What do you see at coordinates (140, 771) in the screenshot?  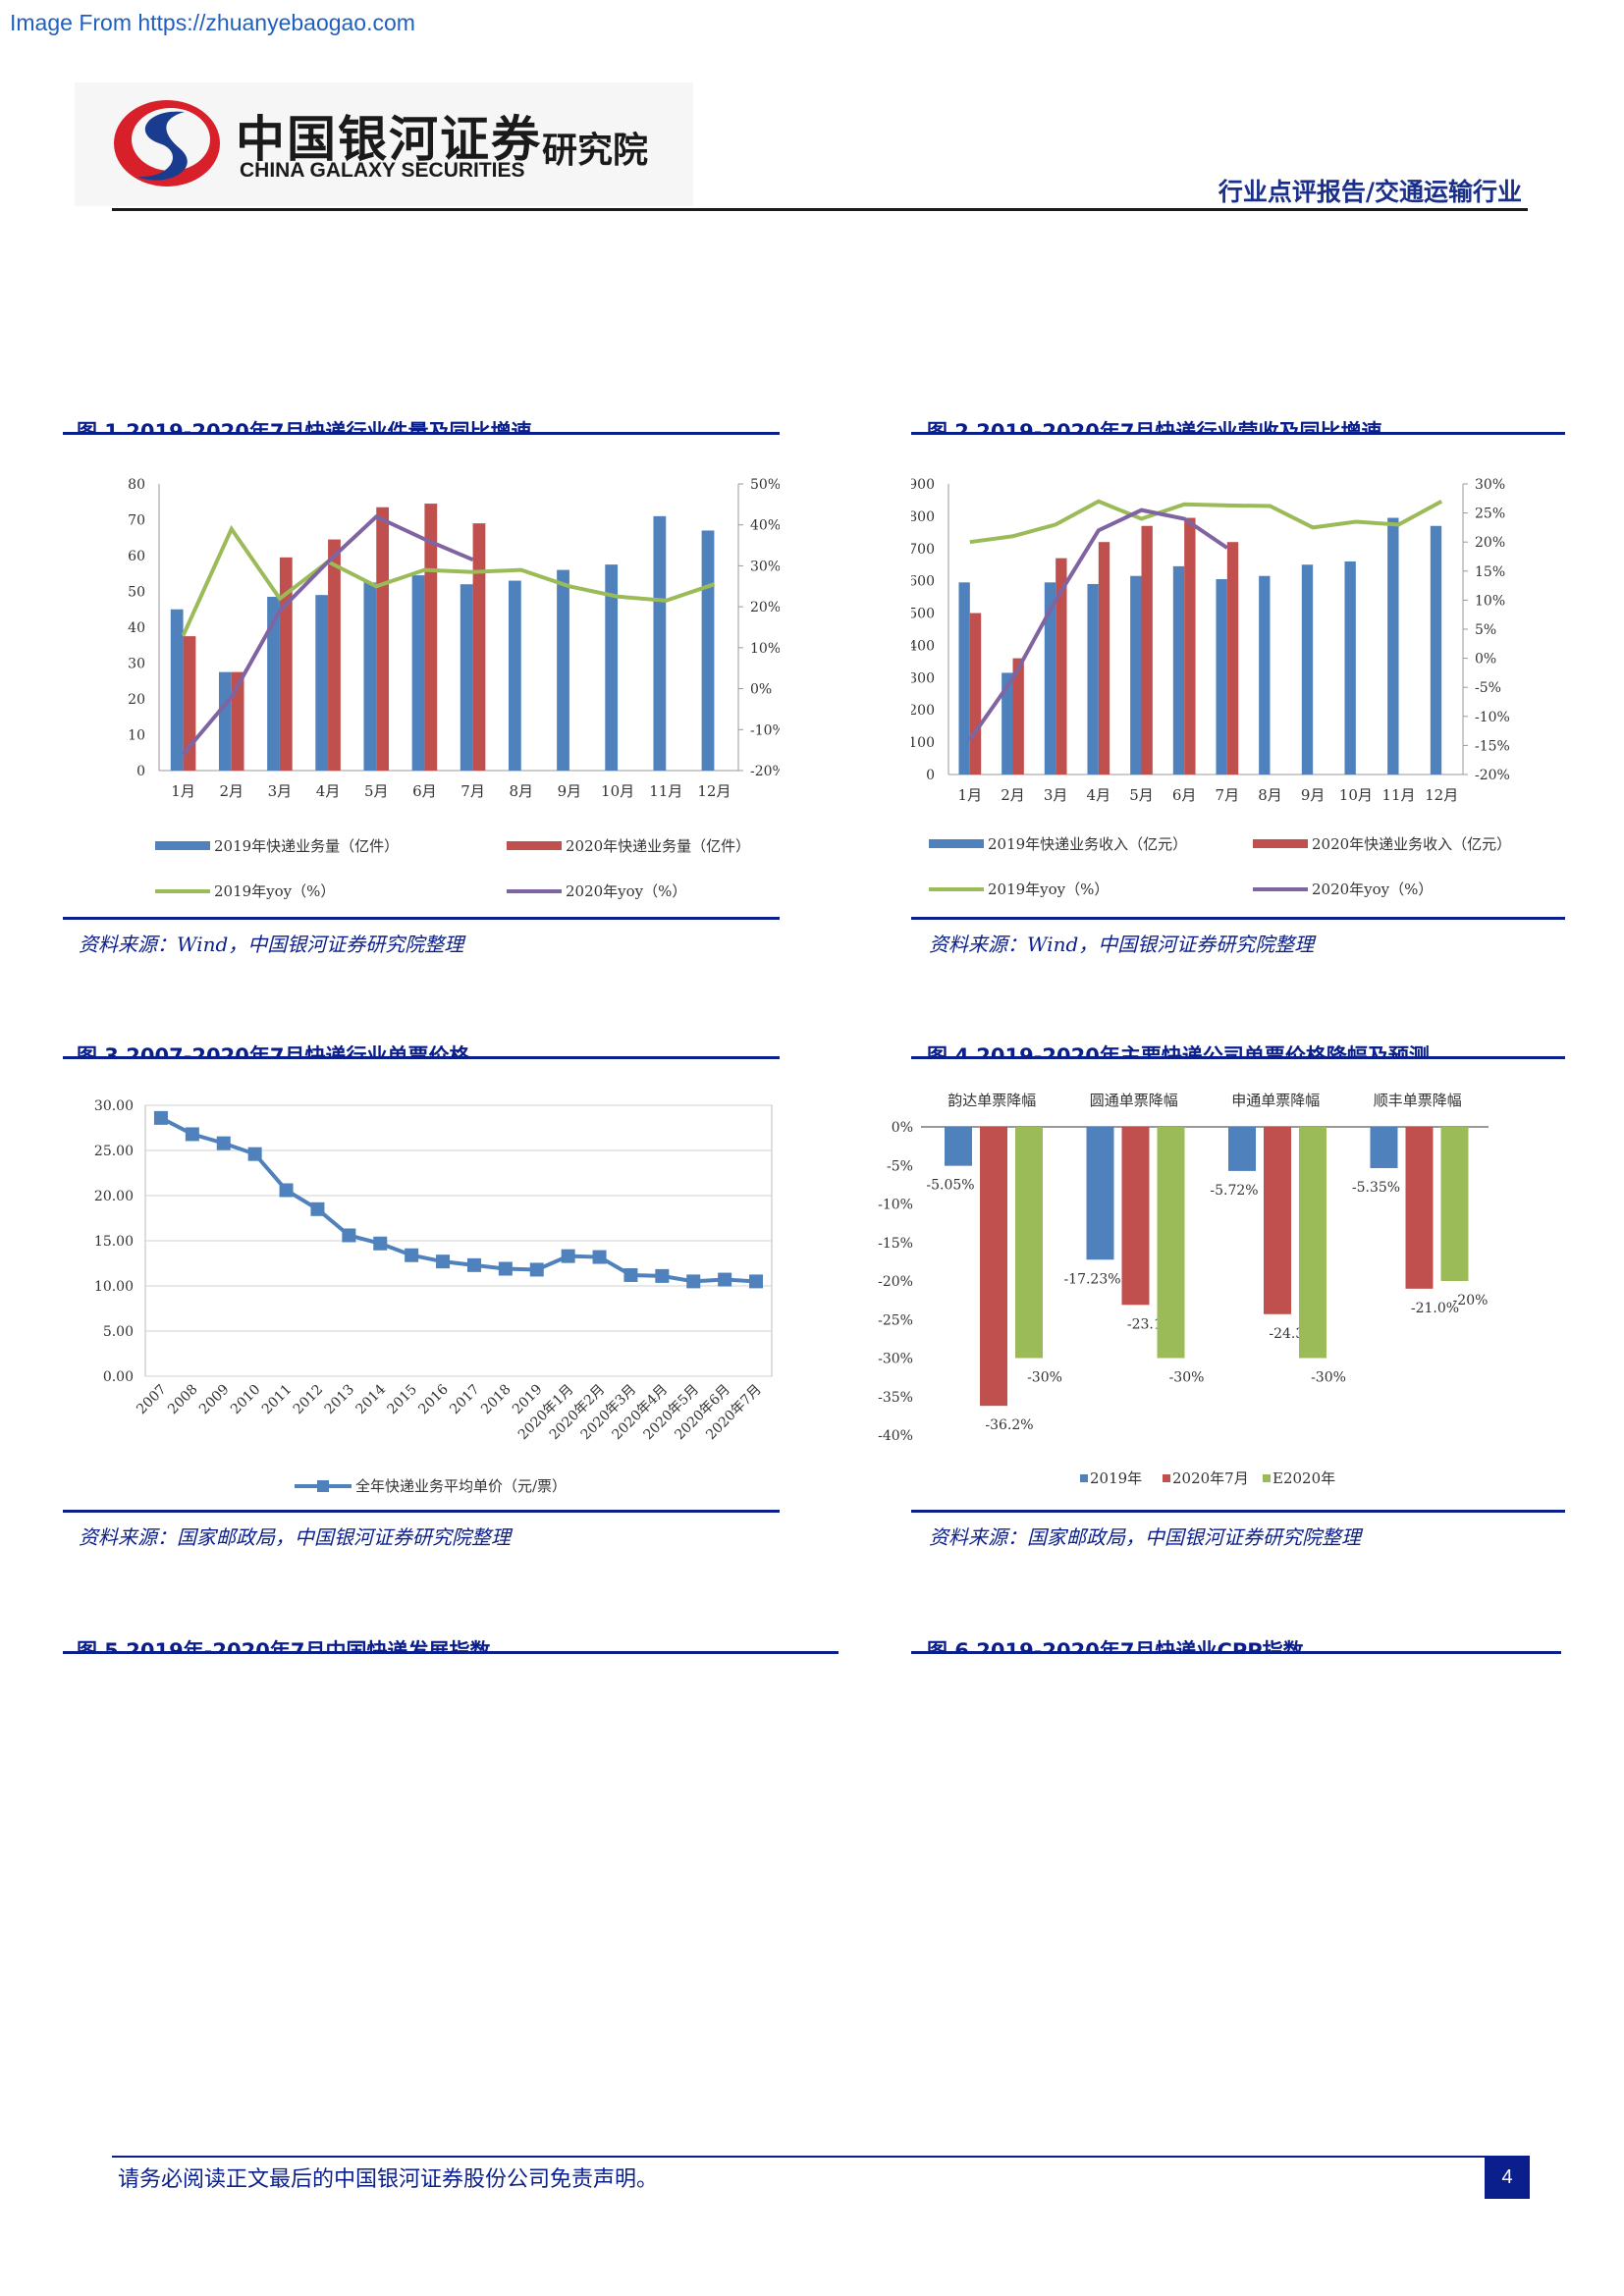 I see `y-tick-label: 0` at bounding box center [140, 771].